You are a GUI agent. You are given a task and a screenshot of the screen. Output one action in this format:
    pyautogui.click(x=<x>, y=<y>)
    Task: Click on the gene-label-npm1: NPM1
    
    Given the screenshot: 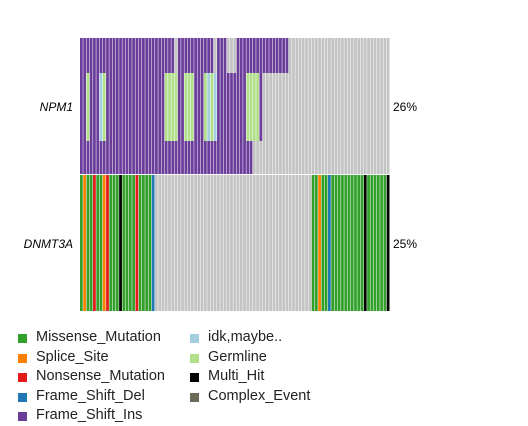 What is the action you would take?
    pyautogui.click(x=56, y=107)
    